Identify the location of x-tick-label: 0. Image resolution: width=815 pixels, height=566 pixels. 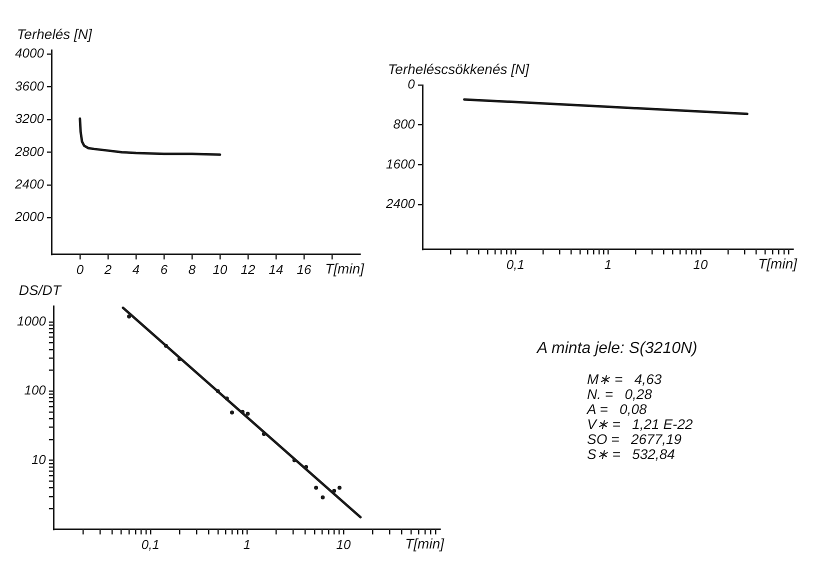
(80, 269).